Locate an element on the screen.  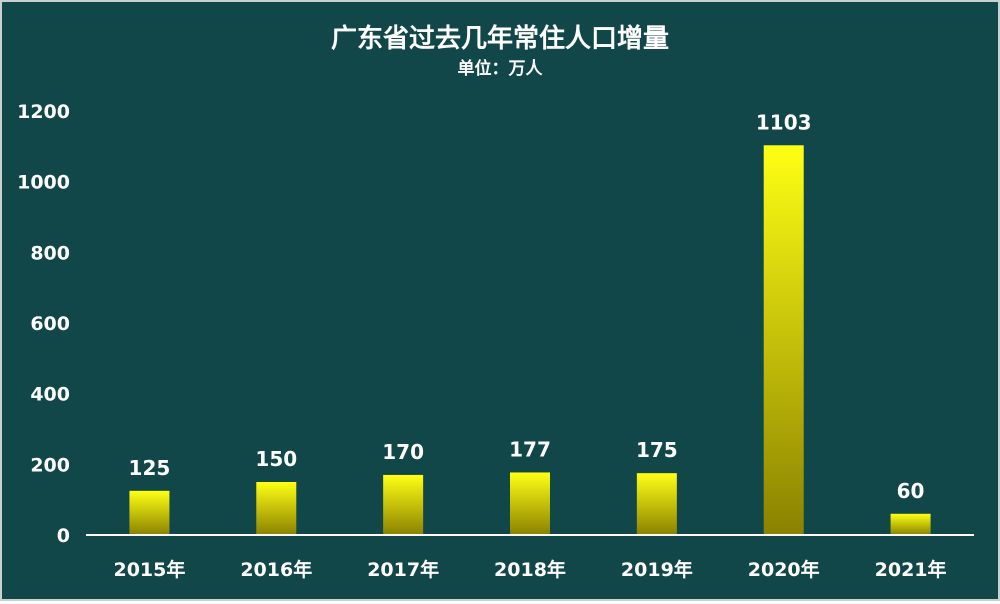
y-tick-label: 1200 is located at coordinates (43, 112).